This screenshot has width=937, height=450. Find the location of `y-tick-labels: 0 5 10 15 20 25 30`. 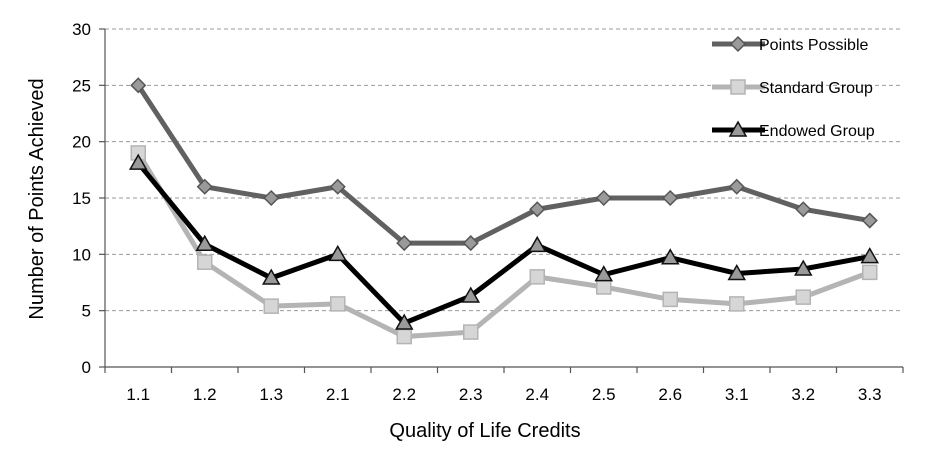

y-tick-labels: 0 5 10 15 20 25 30 is located at coordinates (81, 198).